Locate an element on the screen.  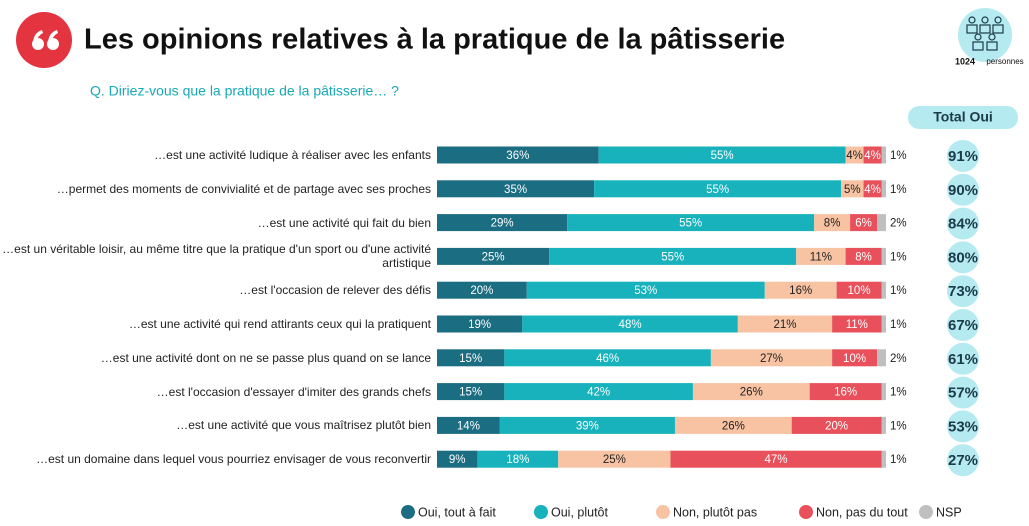
value-label: 10% is located at coordinates (854, 359).